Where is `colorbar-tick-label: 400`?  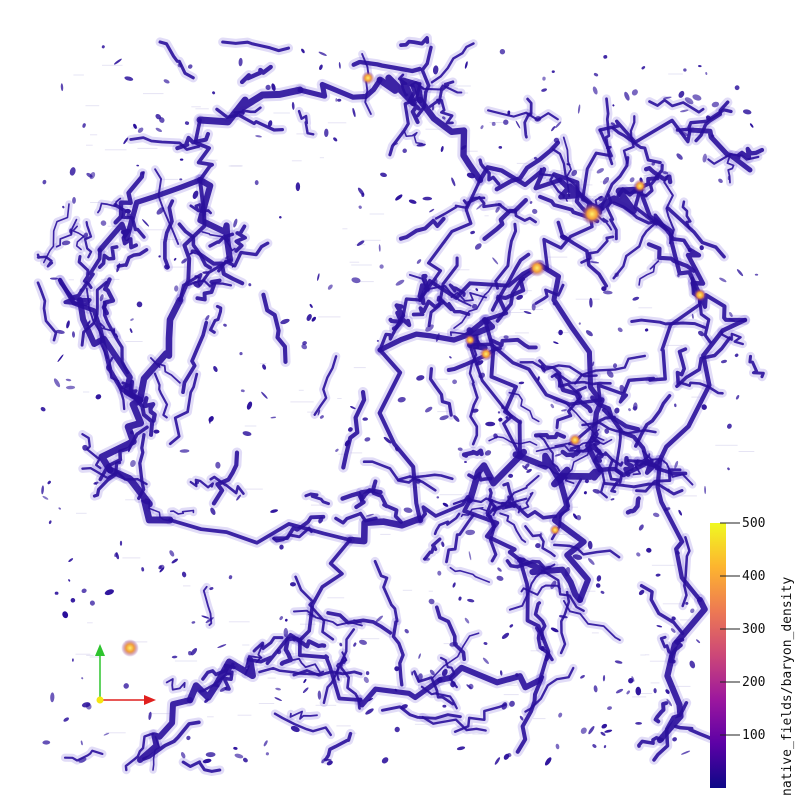
colorbar-tick-label: 400 is located at coordinates (753, 576).